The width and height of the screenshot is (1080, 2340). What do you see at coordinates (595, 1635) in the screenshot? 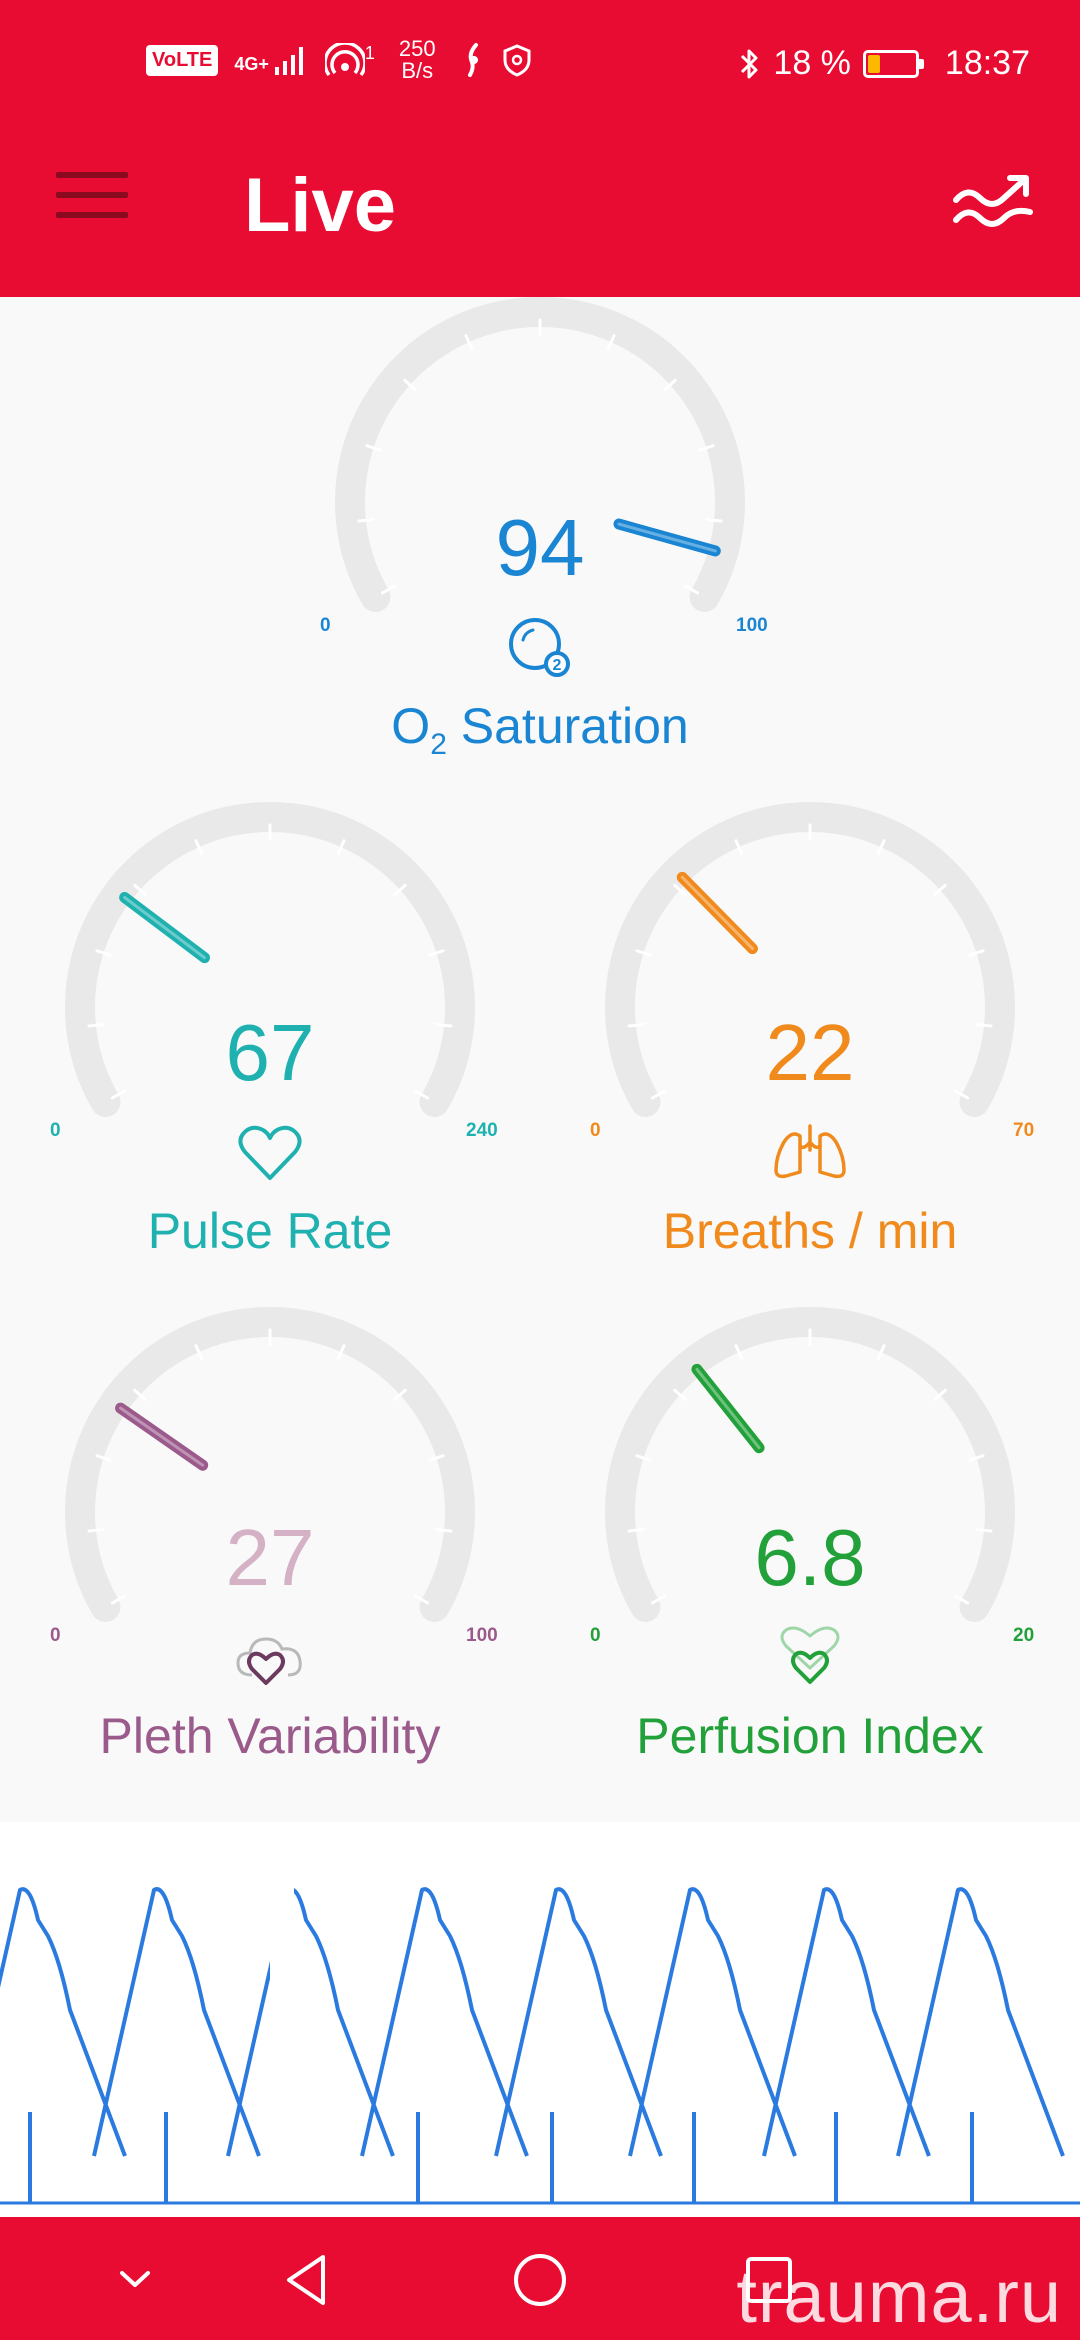
I see `perfusion-min-label: 0` at bounding box center [595, 1635].